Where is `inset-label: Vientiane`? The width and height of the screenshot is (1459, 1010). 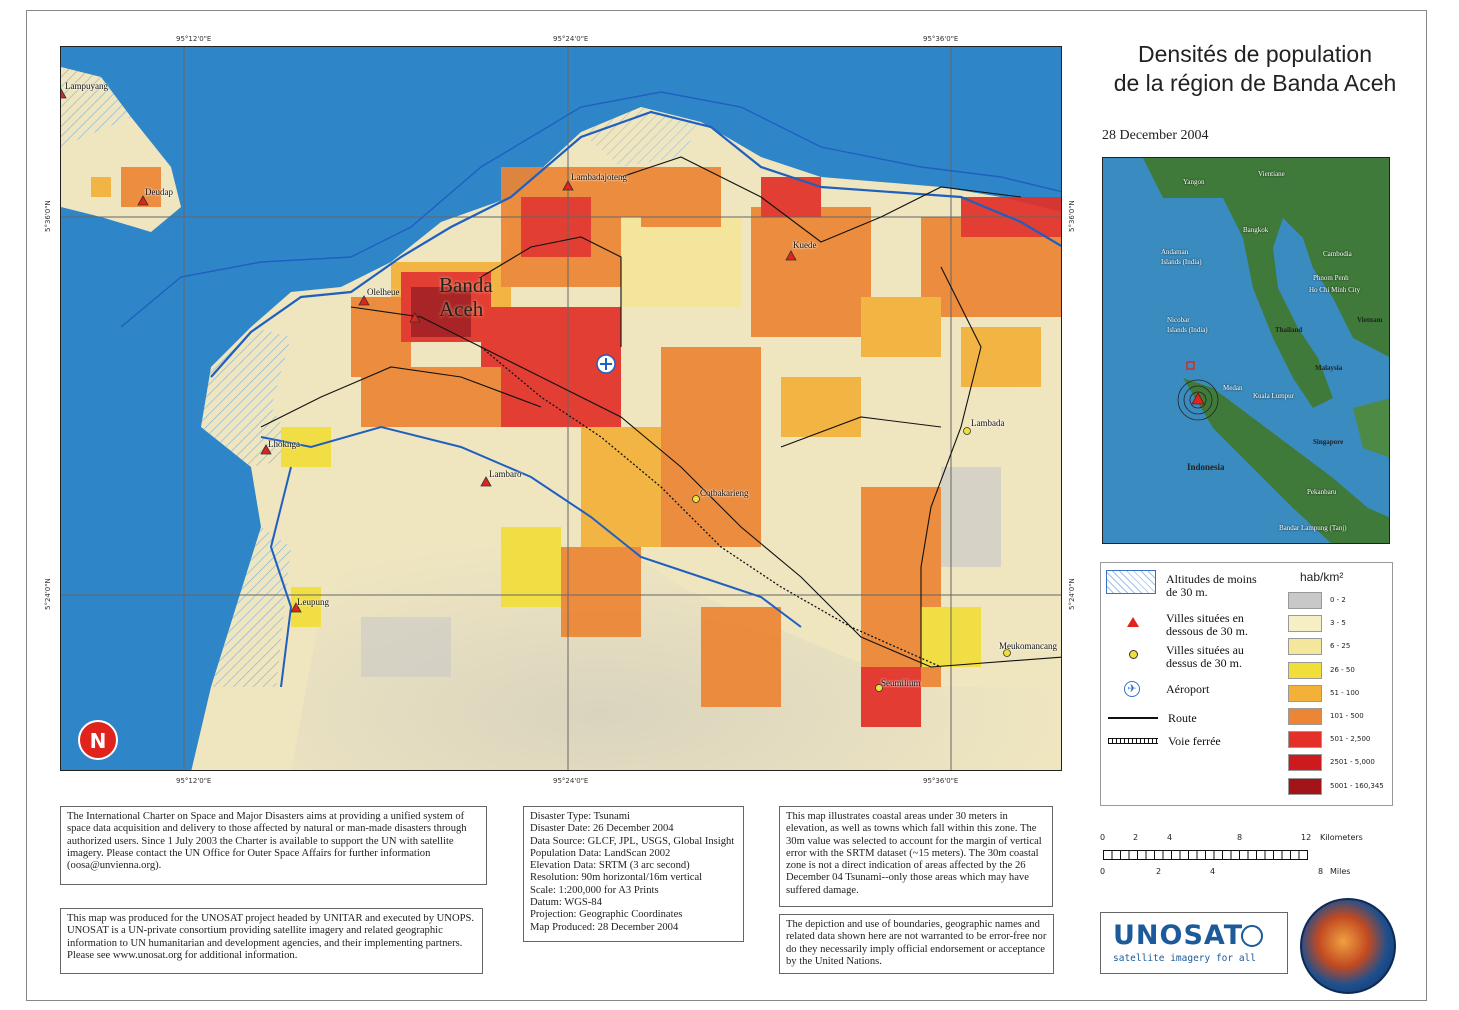
inset-label: Vientiane is located at coordinates (1271, 174).